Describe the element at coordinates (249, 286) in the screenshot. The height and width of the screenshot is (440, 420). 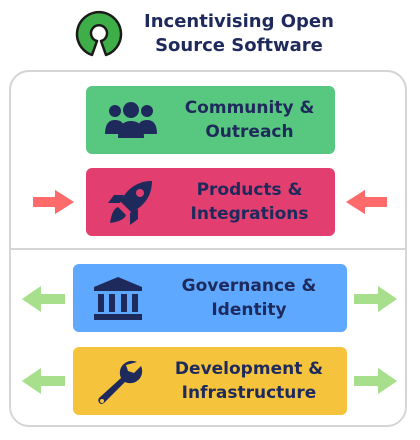
I see `governance-label-line-1: Governance &` at that location.